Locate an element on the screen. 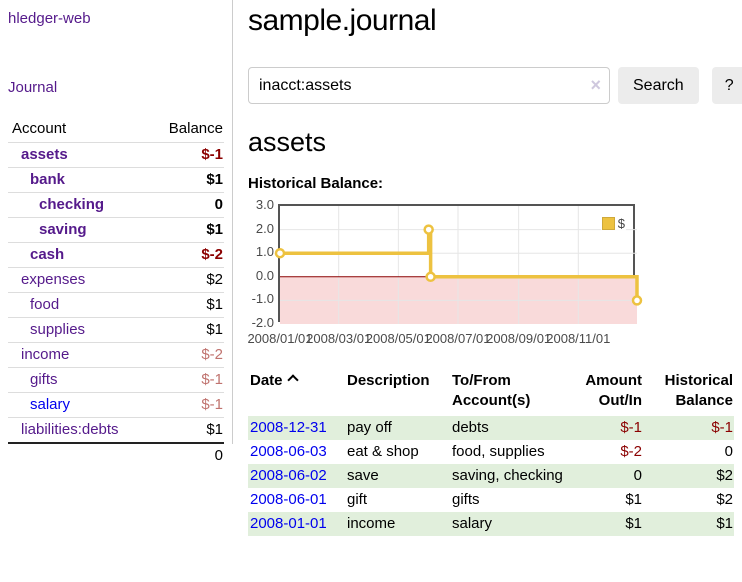 This screenshot has width=742, height=582. y-axis-tick-label: 1.0 is located at coordinates (264, 252).